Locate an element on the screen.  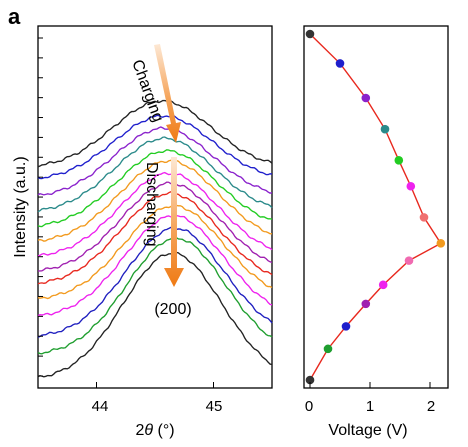
panel-label: a is located at coordinates (14, 16).